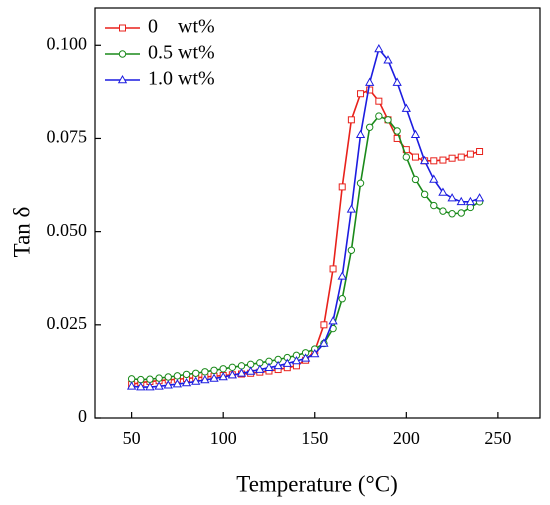 The height and width of the screenshot is (505, 550). I want to click on y-tick-label: 0.075, so click(67, 137).